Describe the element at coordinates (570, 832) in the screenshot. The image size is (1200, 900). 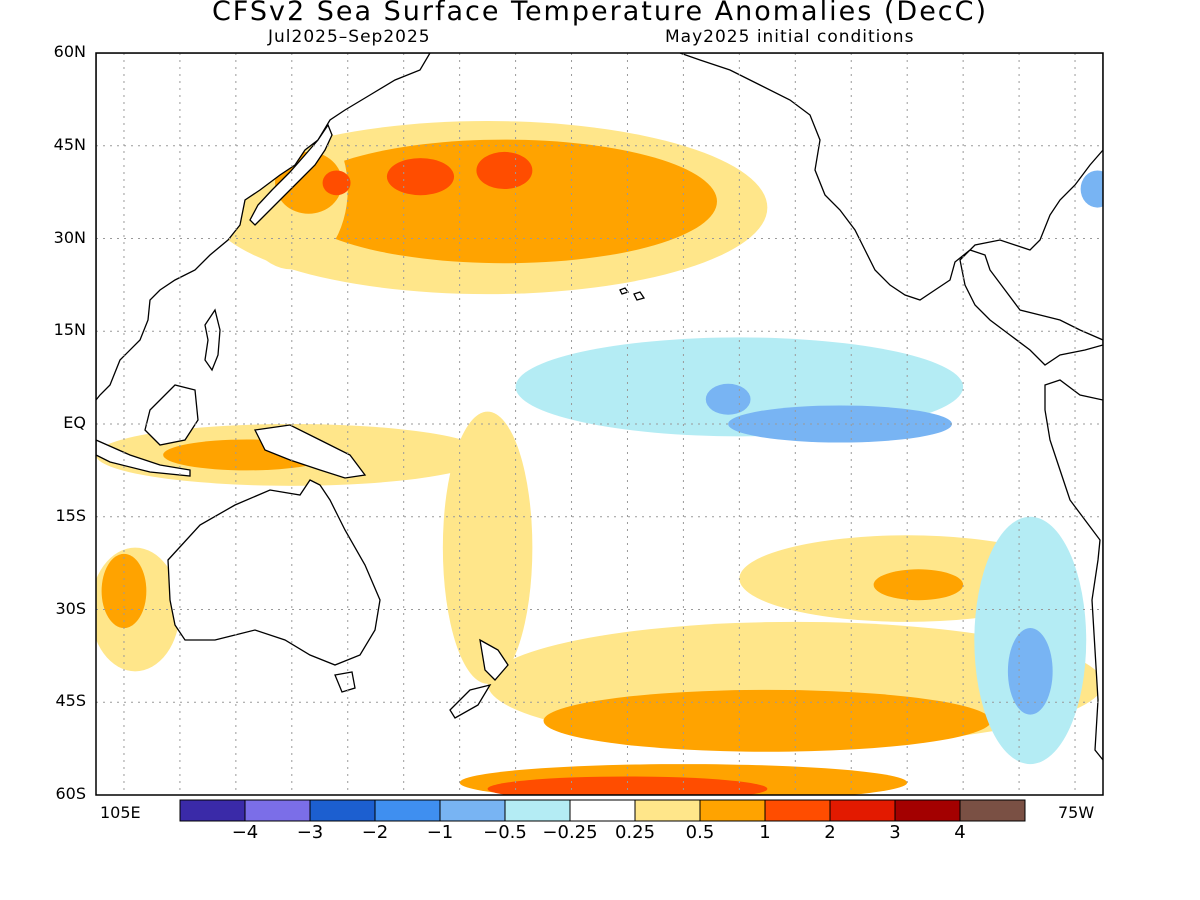
I see `colorbar-tick-label: −0.25` at that location.